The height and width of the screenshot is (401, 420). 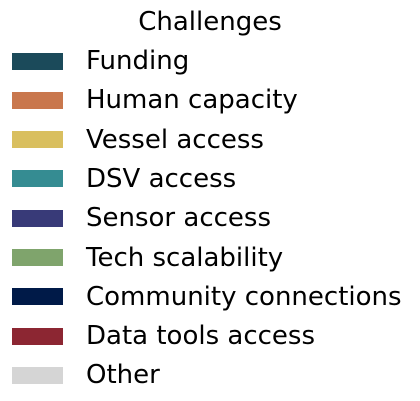 I want to click on legend-entry: Community connections, so click(x=207, y=297).